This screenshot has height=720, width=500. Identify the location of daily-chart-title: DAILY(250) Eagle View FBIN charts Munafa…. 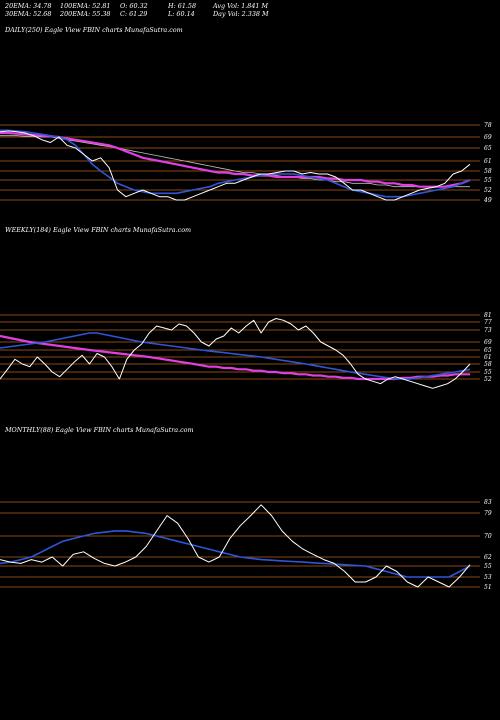
(94, 30).